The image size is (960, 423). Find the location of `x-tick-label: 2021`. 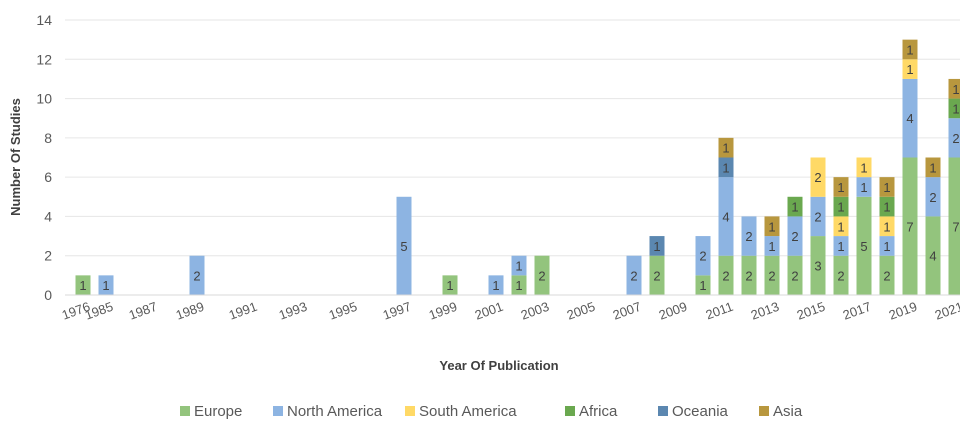

x-tick-label: 2021 is located at coordinates (946, 311).